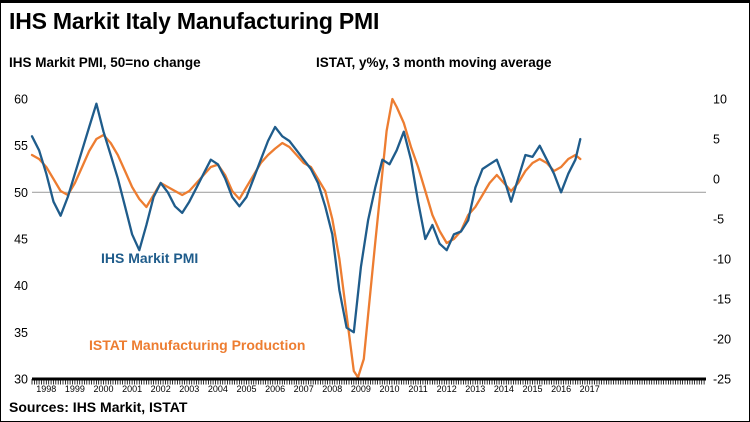 The width and height of the screenshot is (750, 422). I want to click on sources-note: Sources: IHS Markit, ISTAT, so click(98, 407).